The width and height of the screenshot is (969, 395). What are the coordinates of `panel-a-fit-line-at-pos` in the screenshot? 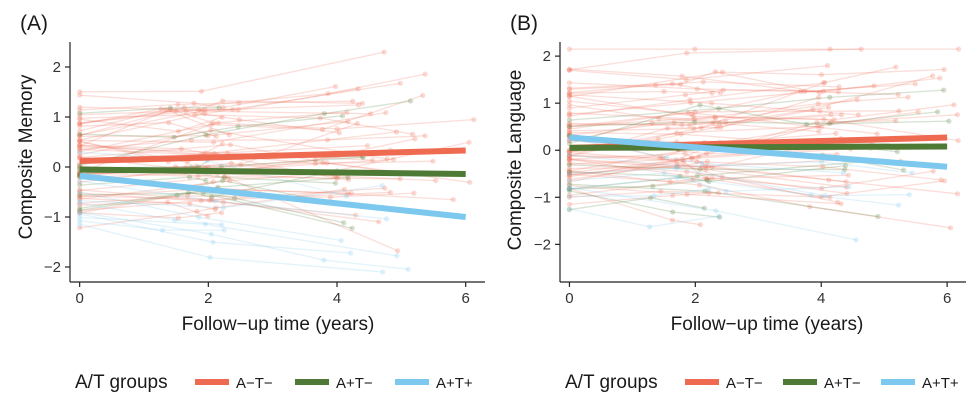 It's located at (273, 196).